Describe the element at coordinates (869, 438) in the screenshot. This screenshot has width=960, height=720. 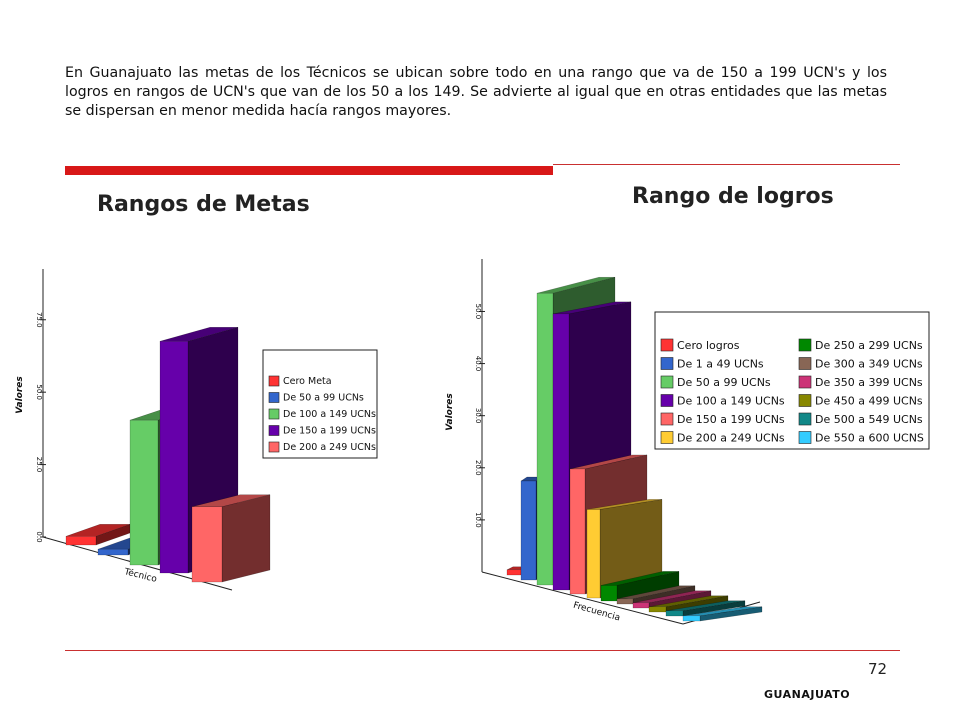
I see `legend-label: De 550 a 600 UCNS` at that location.